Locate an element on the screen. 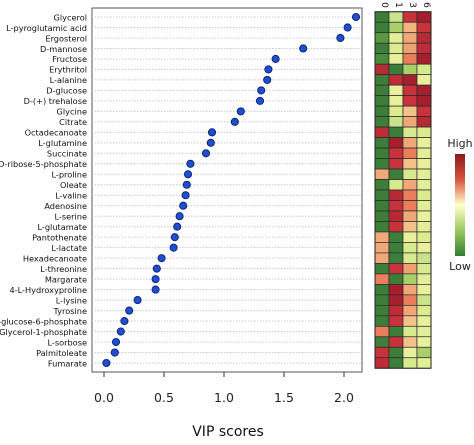 This screenshot has width=474, height=445. x-tick-label: 0.5 is located at coordinates (164, 397).